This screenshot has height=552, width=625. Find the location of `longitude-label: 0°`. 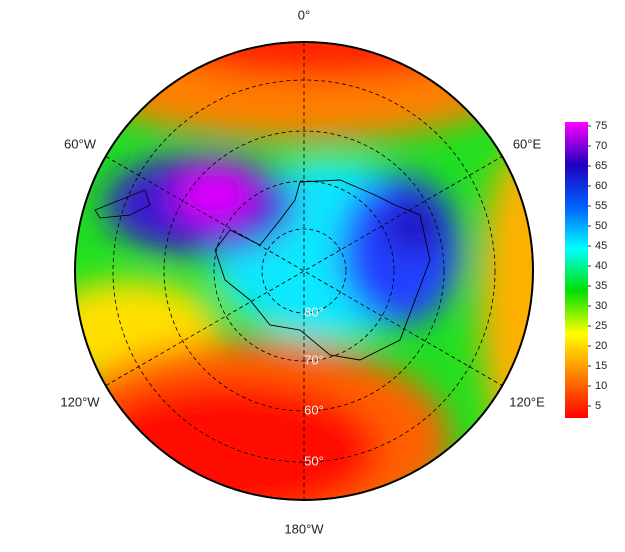

longitude-label: 0° is located at coordinates (304, 14).